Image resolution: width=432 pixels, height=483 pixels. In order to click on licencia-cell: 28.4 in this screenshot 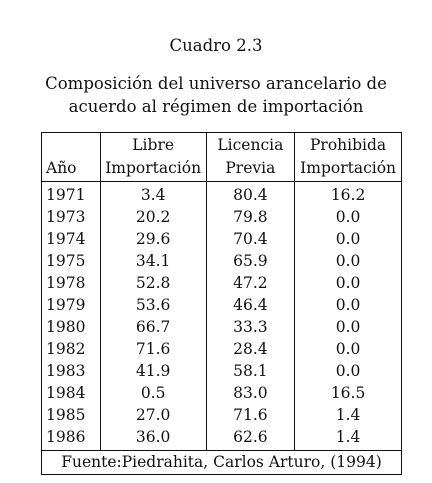, I will do `click(250, 349)`.